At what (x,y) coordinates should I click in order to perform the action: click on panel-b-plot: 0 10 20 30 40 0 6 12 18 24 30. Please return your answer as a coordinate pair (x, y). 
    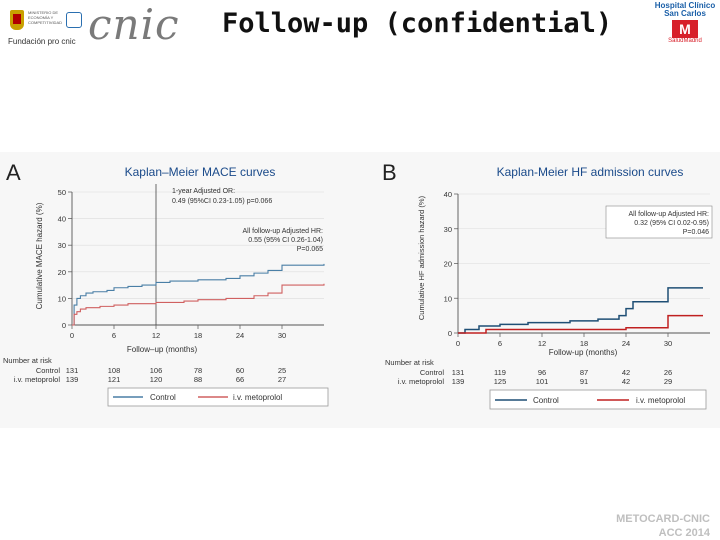
    Looking at the image, I should click on (577, 269).